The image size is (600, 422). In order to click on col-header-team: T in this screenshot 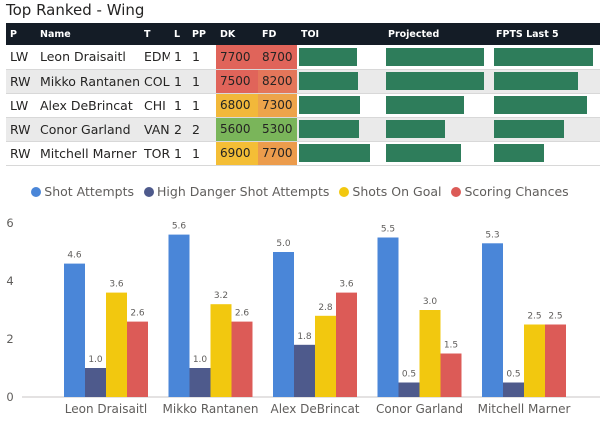, I will do `click(155, 34)`.